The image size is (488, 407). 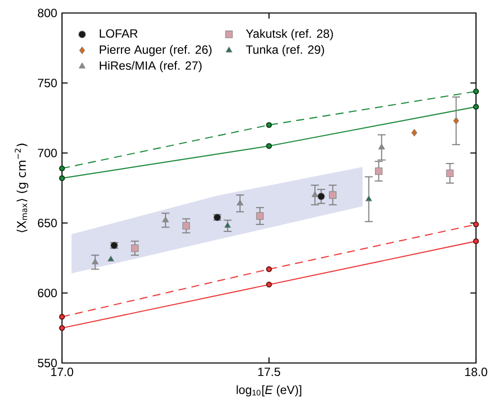 What do you see at coordinates (47, 293) in the screenshot?
I see `y-tick-label: 600` at bounding box center [47, 293].